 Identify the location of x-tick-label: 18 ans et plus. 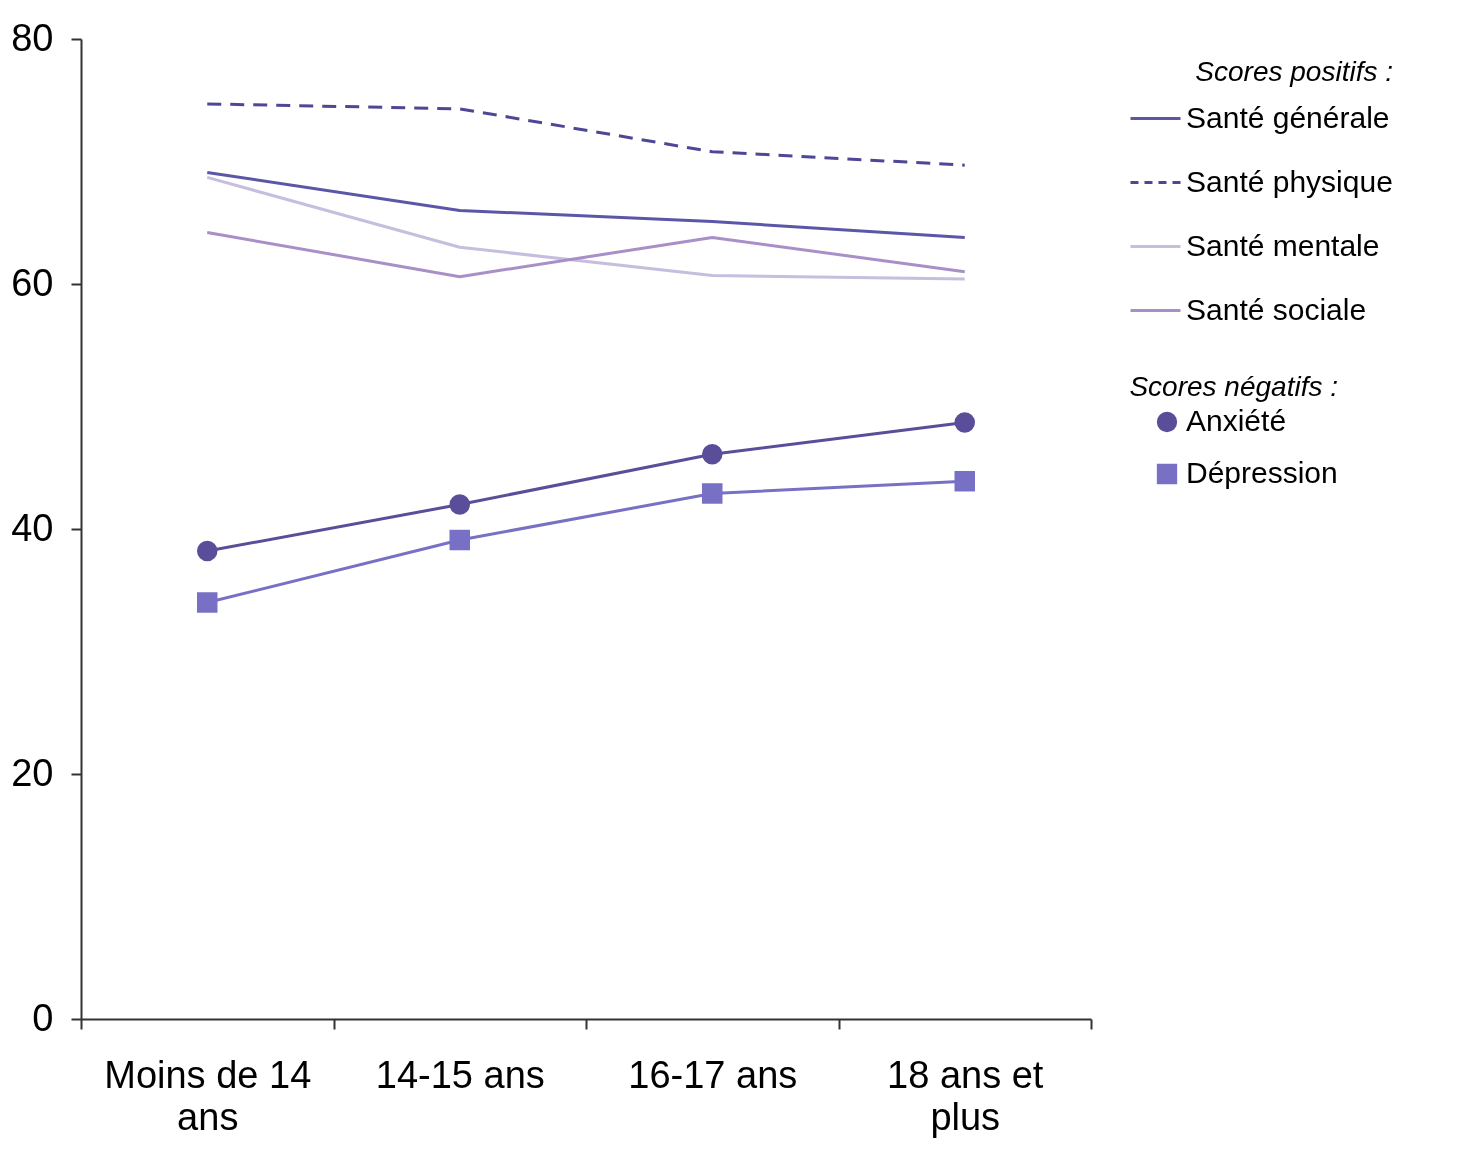
(965, 1095).